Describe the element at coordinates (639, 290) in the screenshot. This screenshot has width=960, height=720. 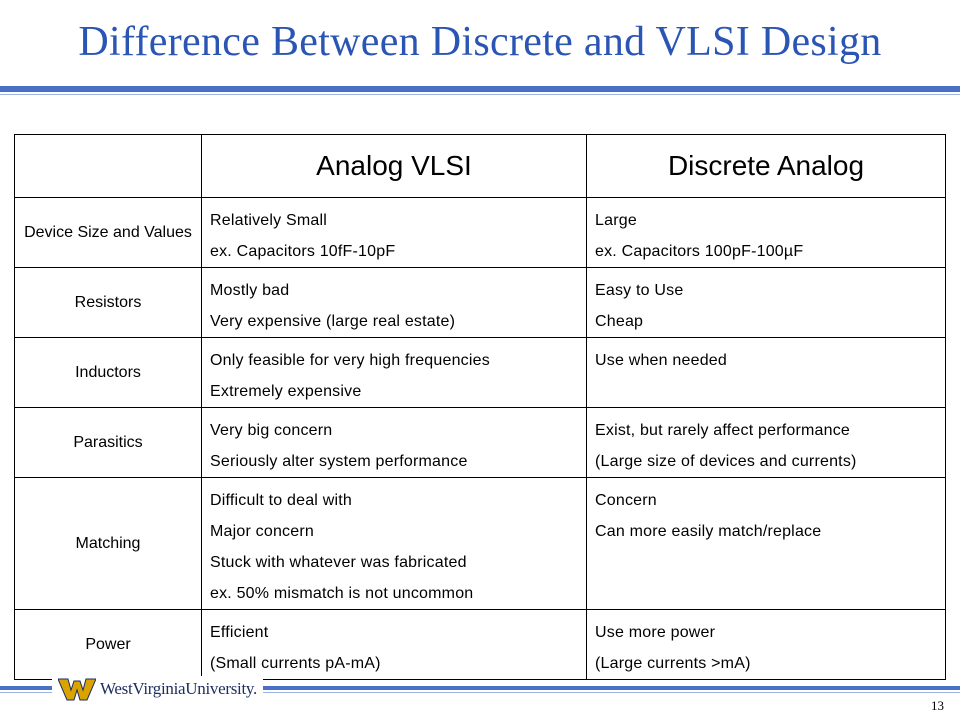
I see `cell-line: Easy to Use` at that location.